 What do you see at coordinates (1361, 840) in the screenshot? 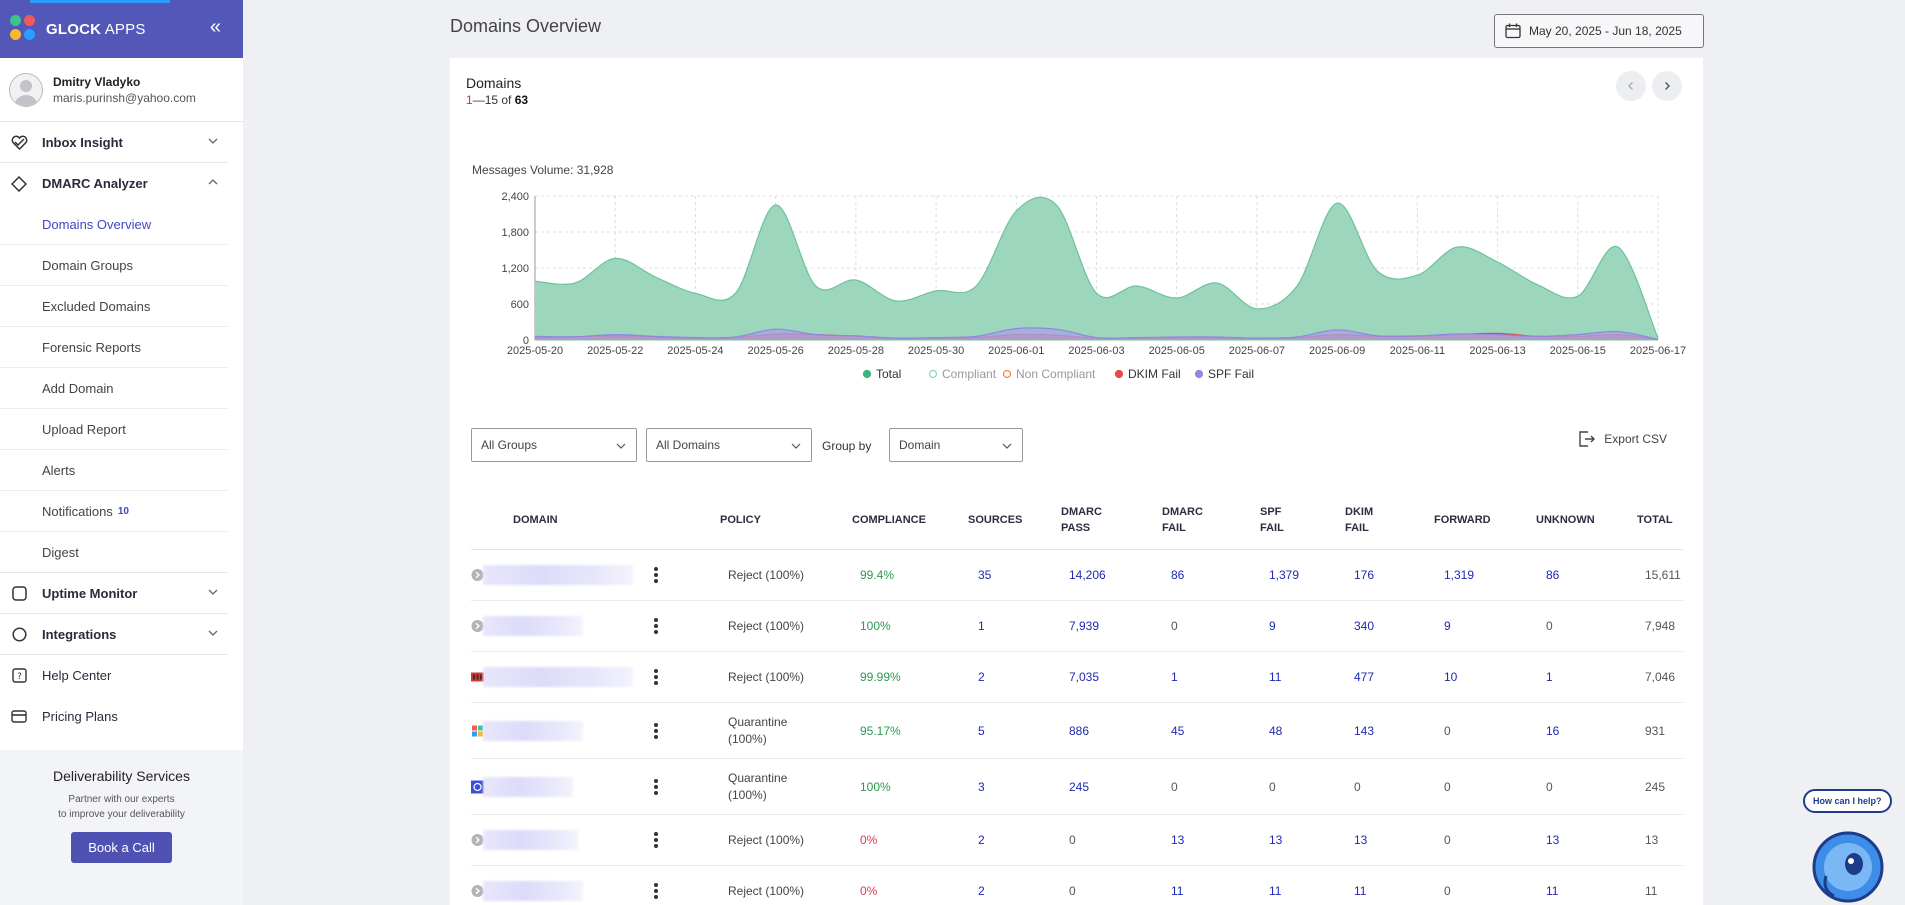
I see `dkim-fail-cell: 13` at bounding box center [1361, 840].